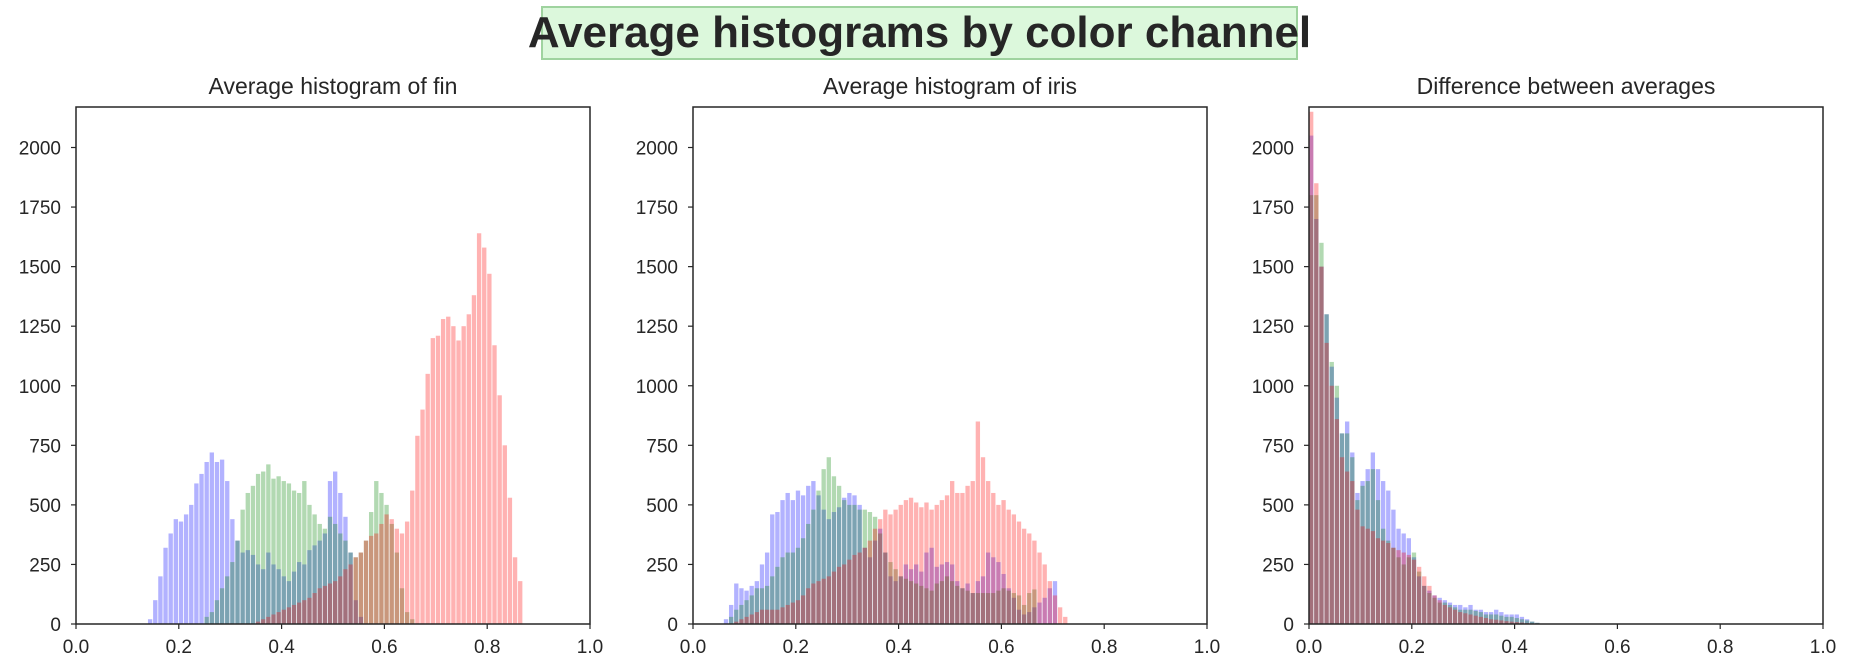  I want to click on panel-title: Average histogram of iris, so click(950, 86).